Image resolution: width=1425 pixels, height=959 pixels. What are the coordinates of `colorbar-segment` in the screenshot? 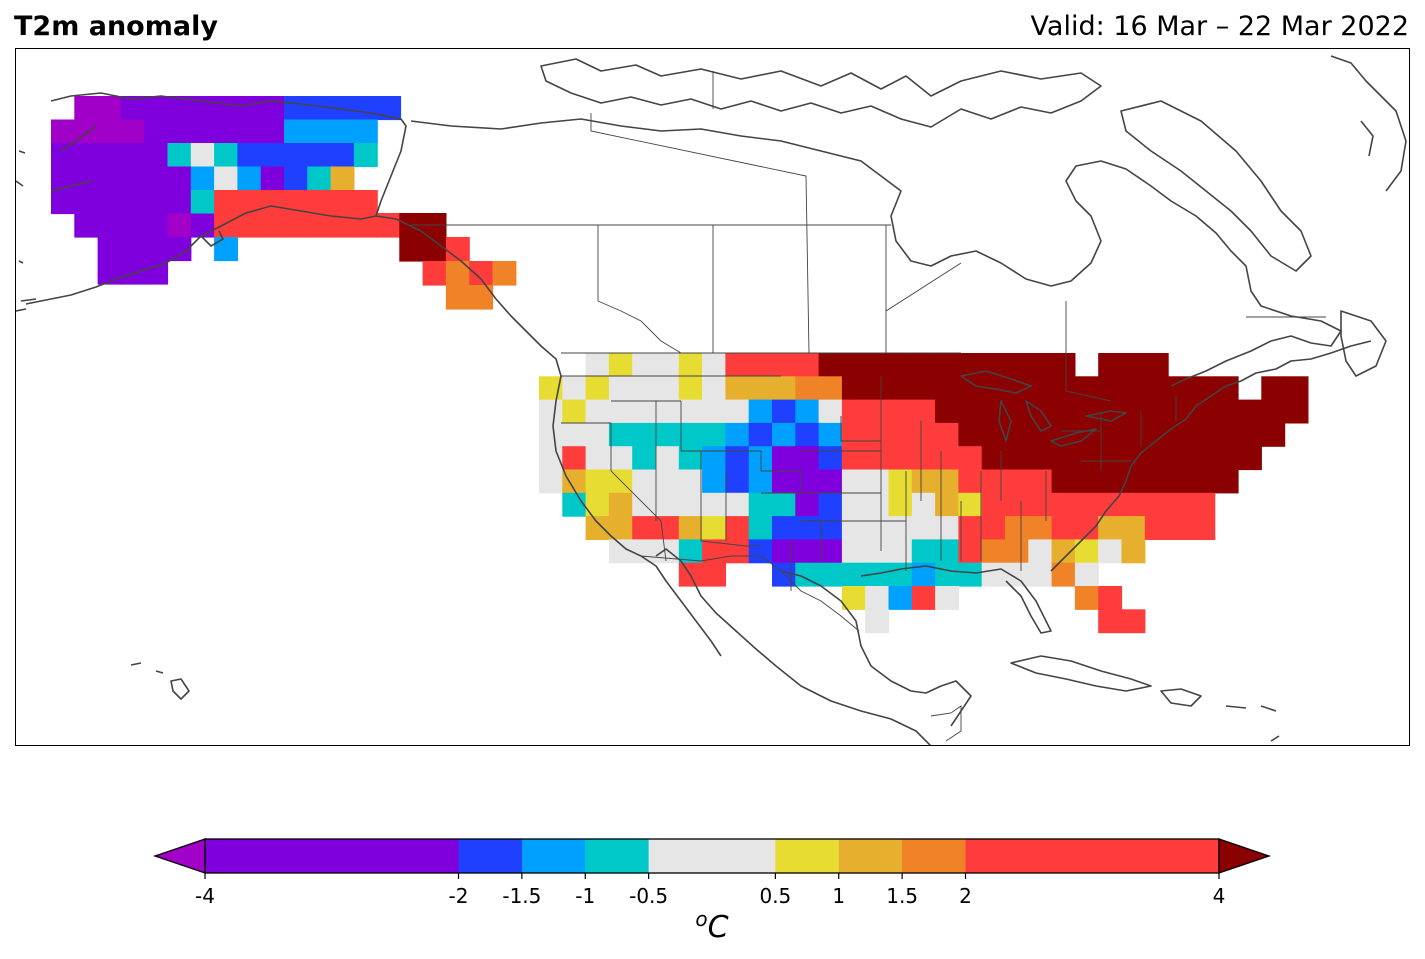 It's located at (1092, 856).